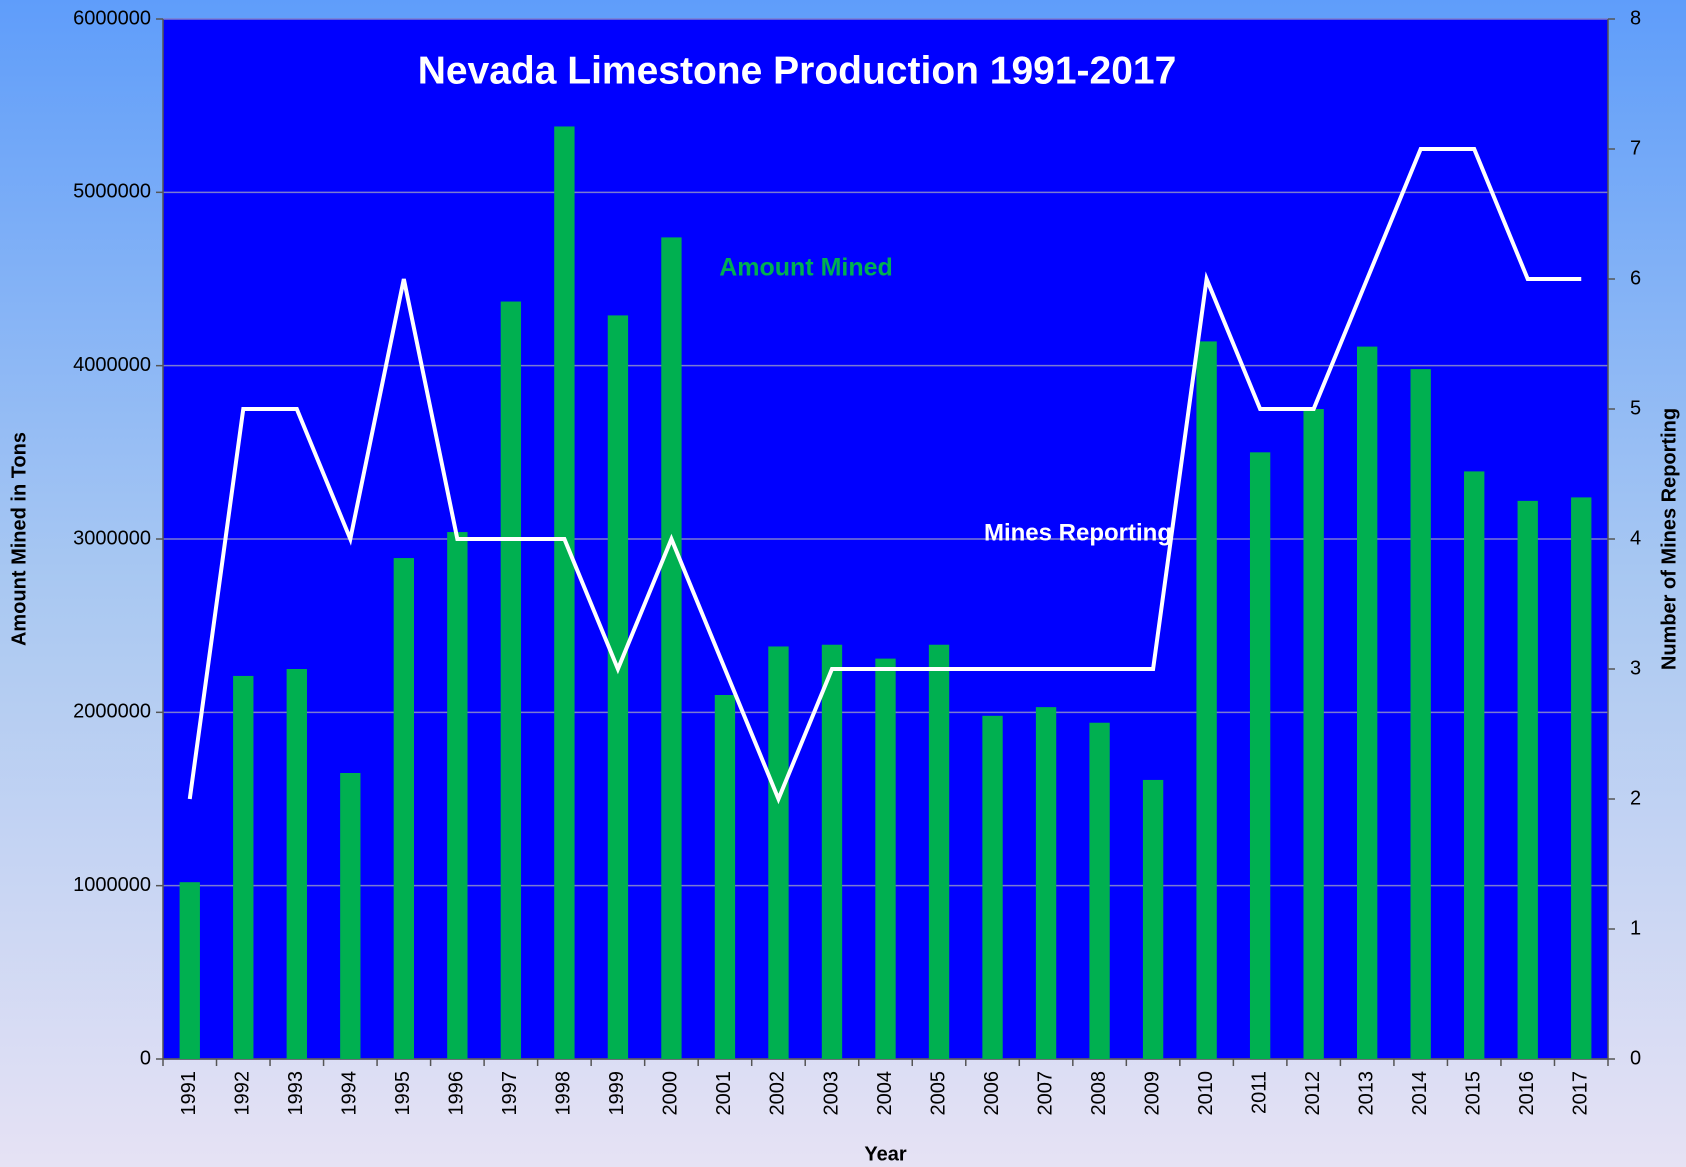  I want to click on y-tick-label: 5000000, so click(112, 192).